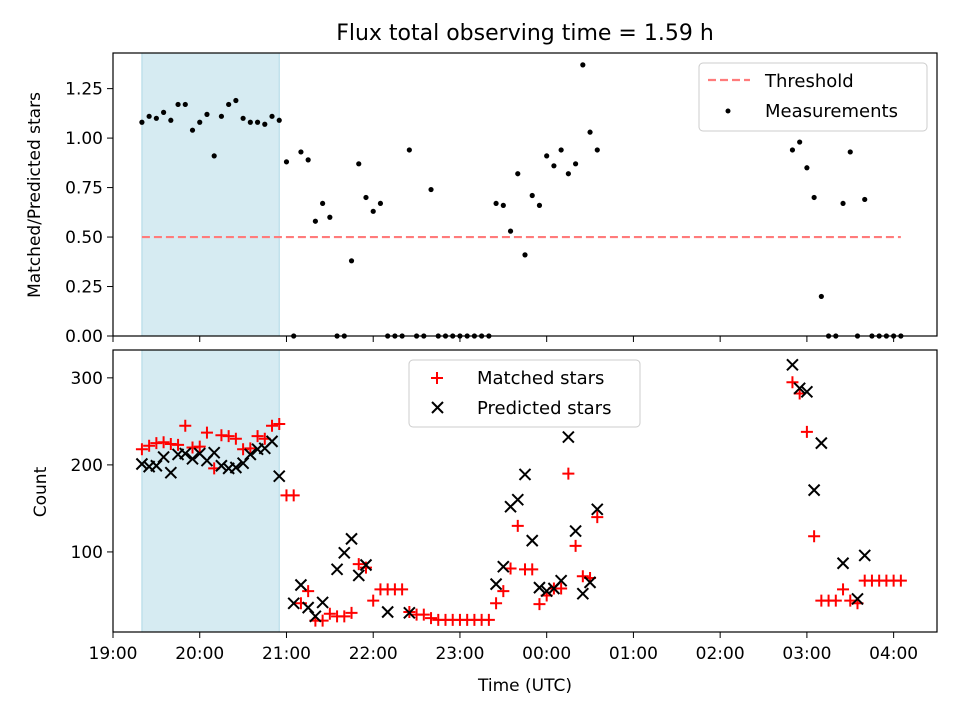 The width and height of the screenshot is (960, 720). I want to click on count-legend-box, so click(524, 393).